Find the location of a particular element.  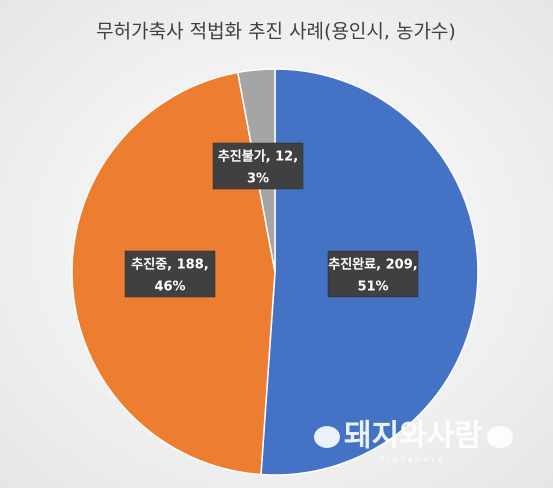

chart-title: 무허가축사 적법화 추진 사례(용인시, 농가수) is located at coordinates (276, 32).